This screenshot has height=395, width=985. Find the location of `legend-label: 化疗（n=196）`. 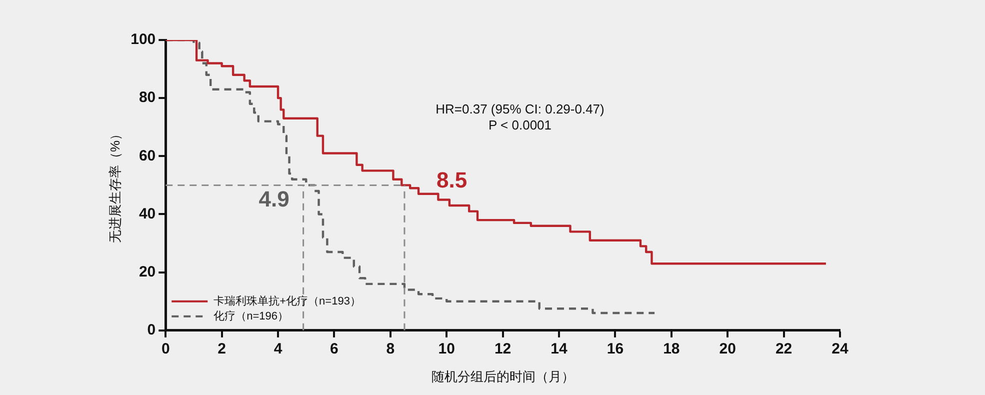

legend-label: 化疗（n=196） is located at coordinates (251, 315).